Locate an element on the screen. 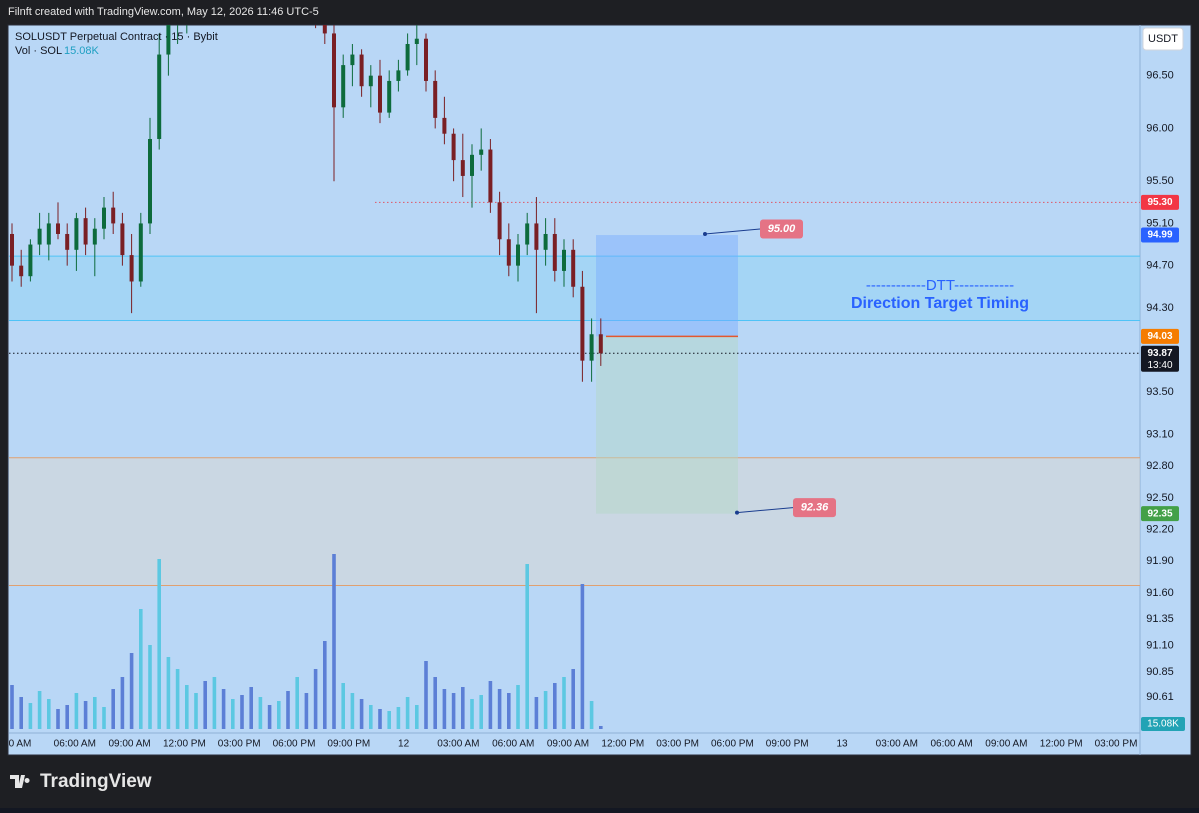  annotation-label: 95.00 is located at coordinates (782, 229).